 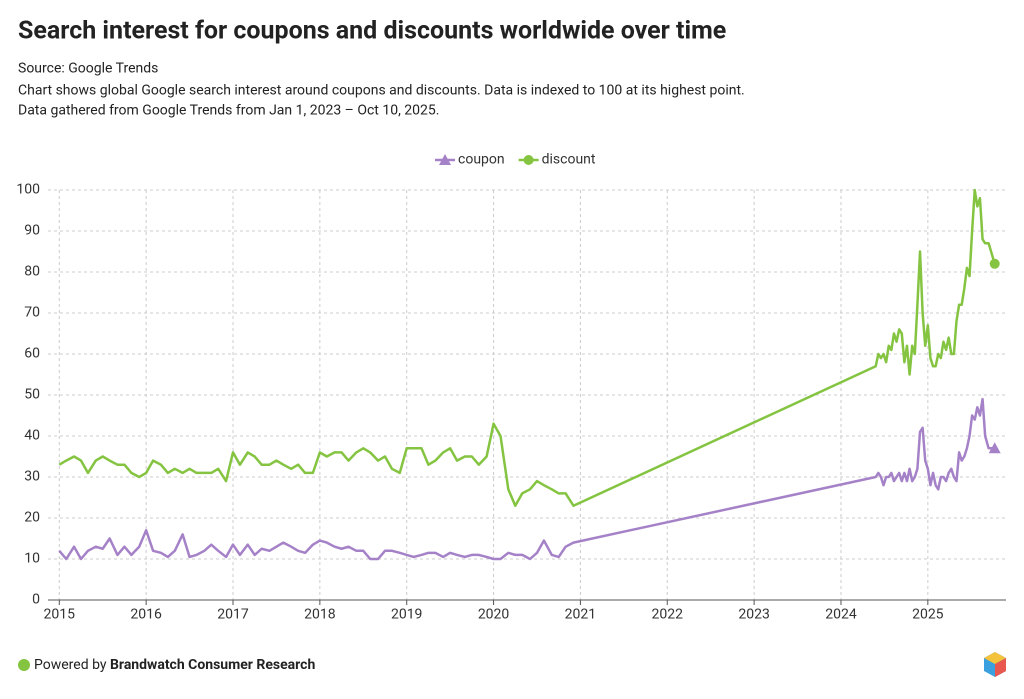 What do you see at coordinates (60, 615) in the screenshot?
I see `x-tick-label: 2015` at bounding box center [60, 615].